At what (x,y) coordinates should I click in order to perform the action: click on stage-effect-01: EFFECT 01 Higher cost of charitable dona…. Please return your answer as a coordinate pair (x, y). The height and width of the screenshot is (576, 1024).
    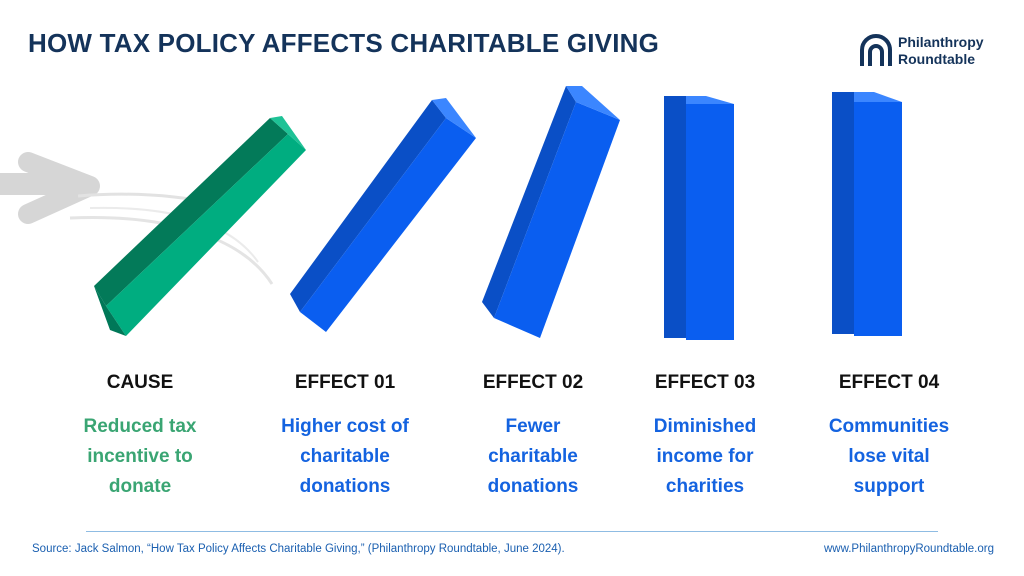
    Looking at the image, I should click on (345, 437).